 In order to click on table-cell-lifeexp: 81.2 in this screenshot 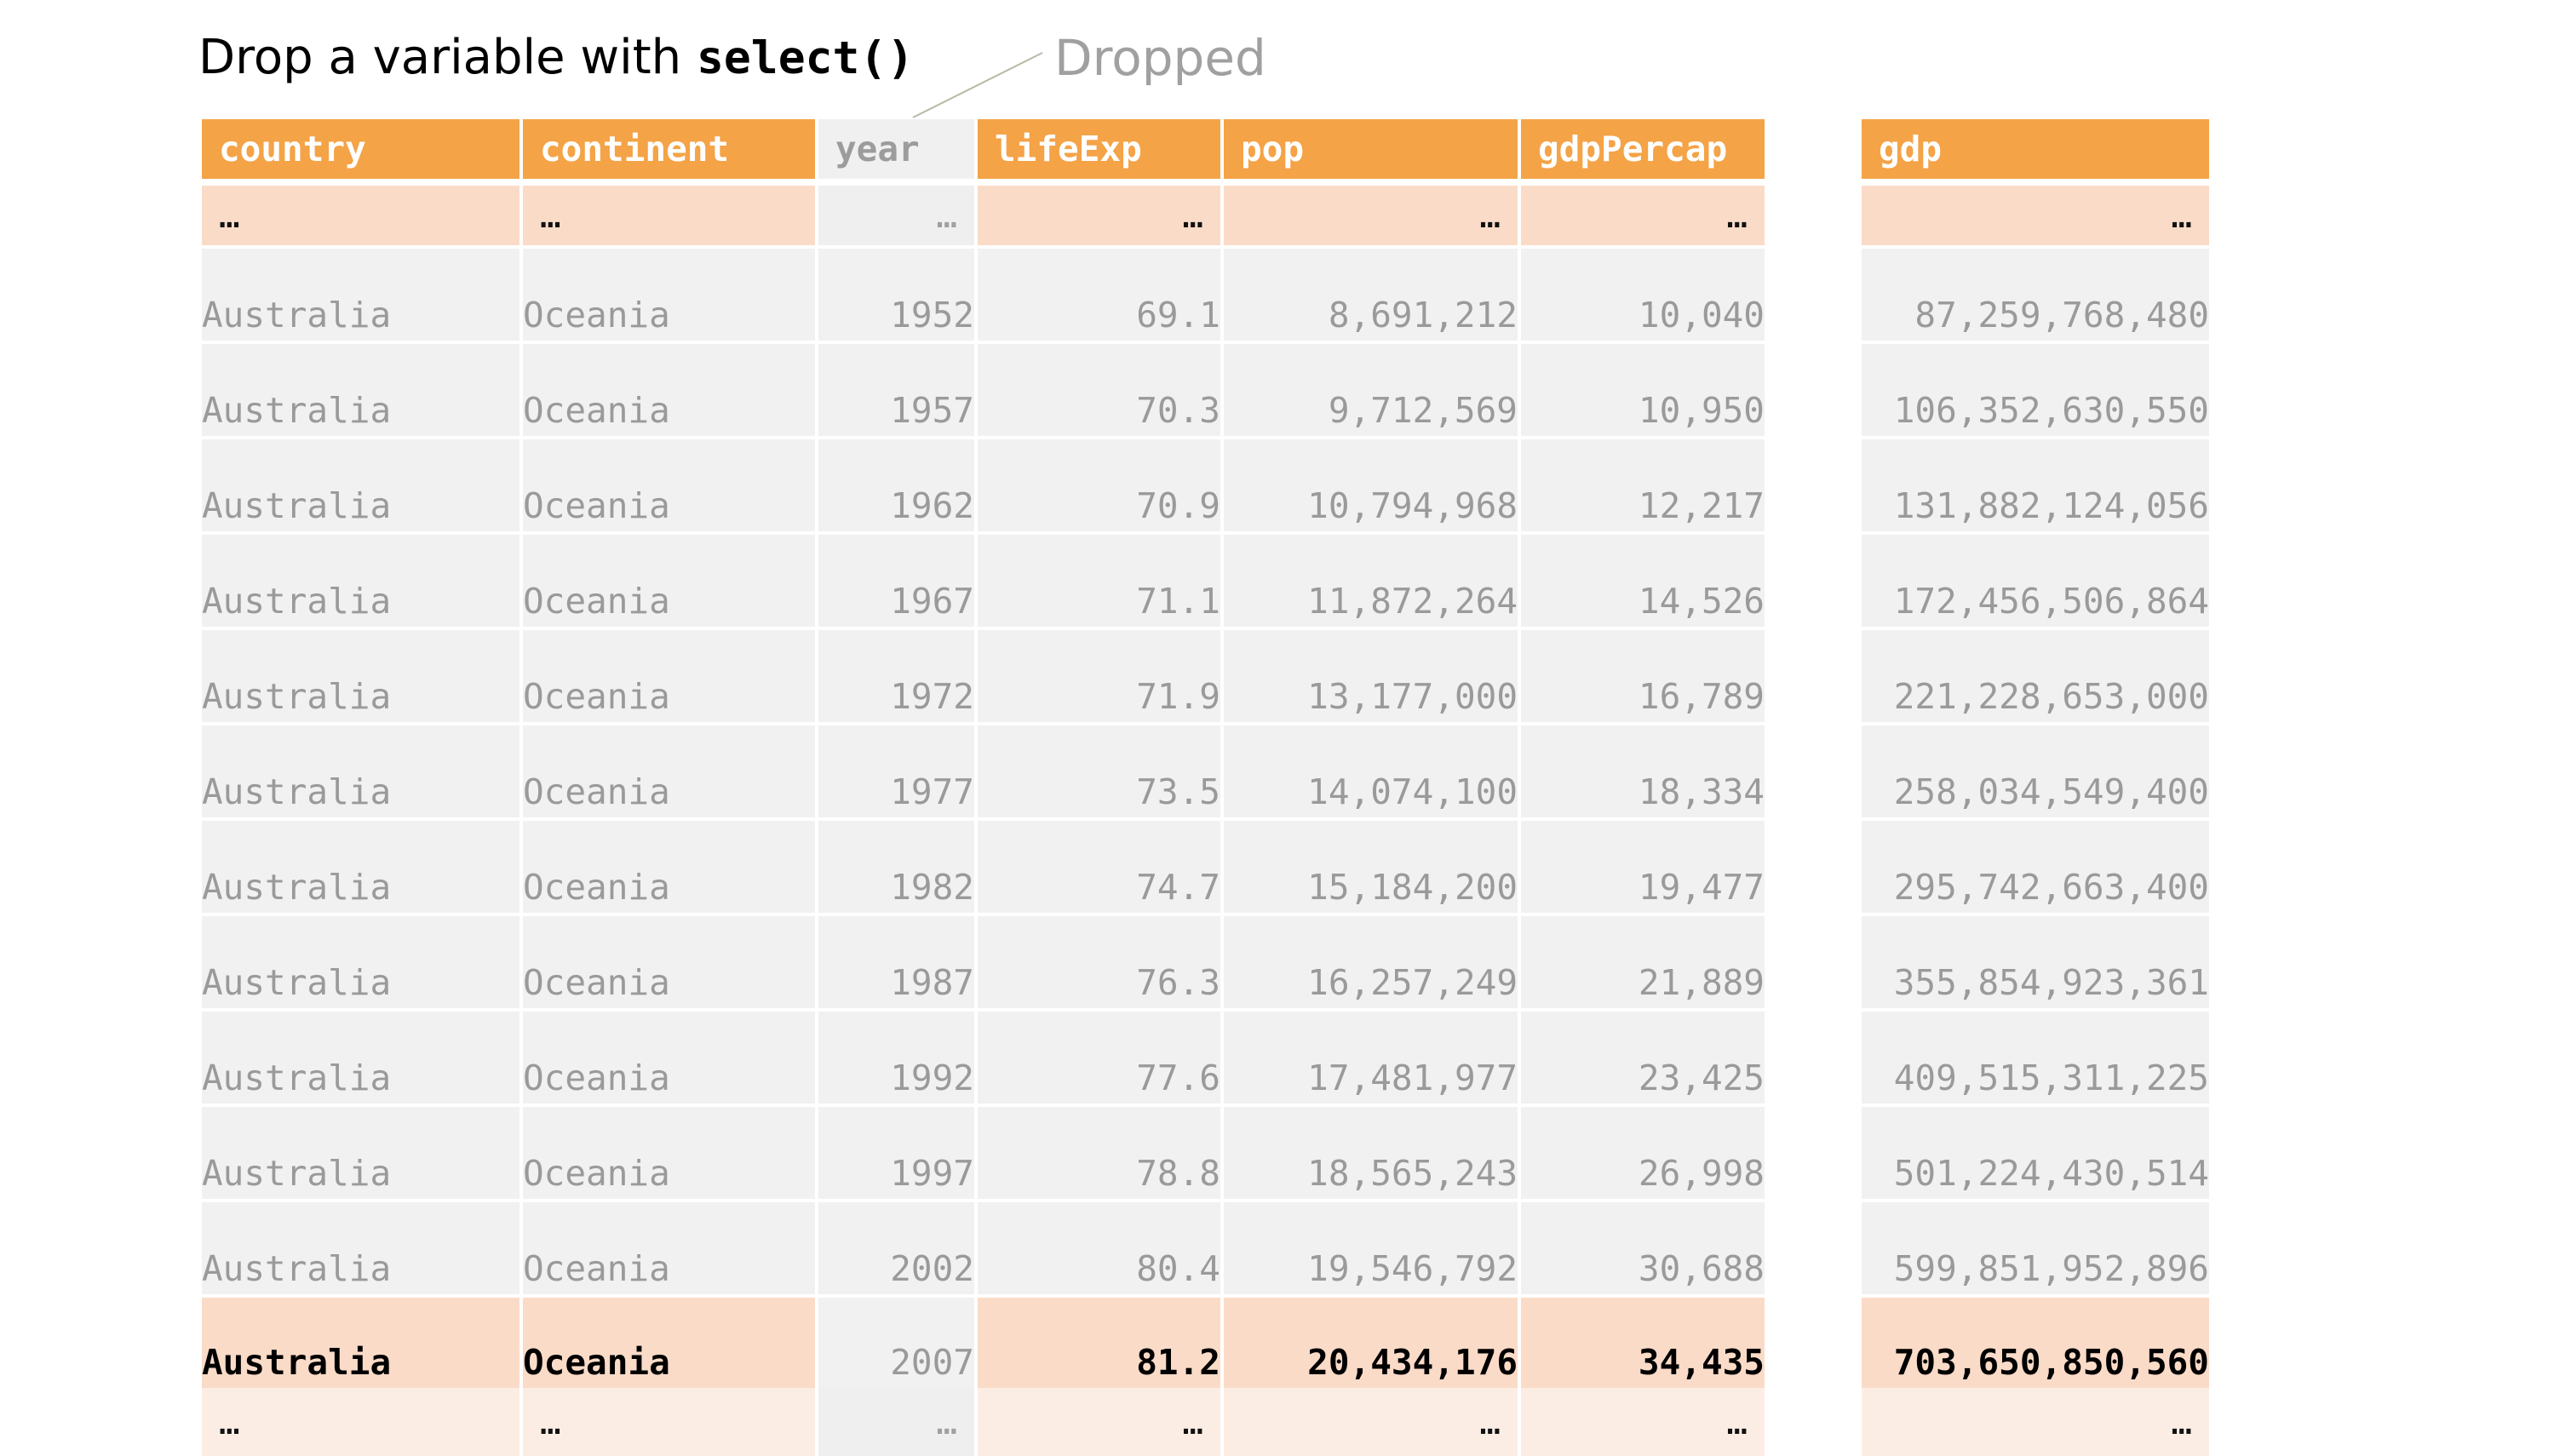, I will do `click(1099, 1343)`.